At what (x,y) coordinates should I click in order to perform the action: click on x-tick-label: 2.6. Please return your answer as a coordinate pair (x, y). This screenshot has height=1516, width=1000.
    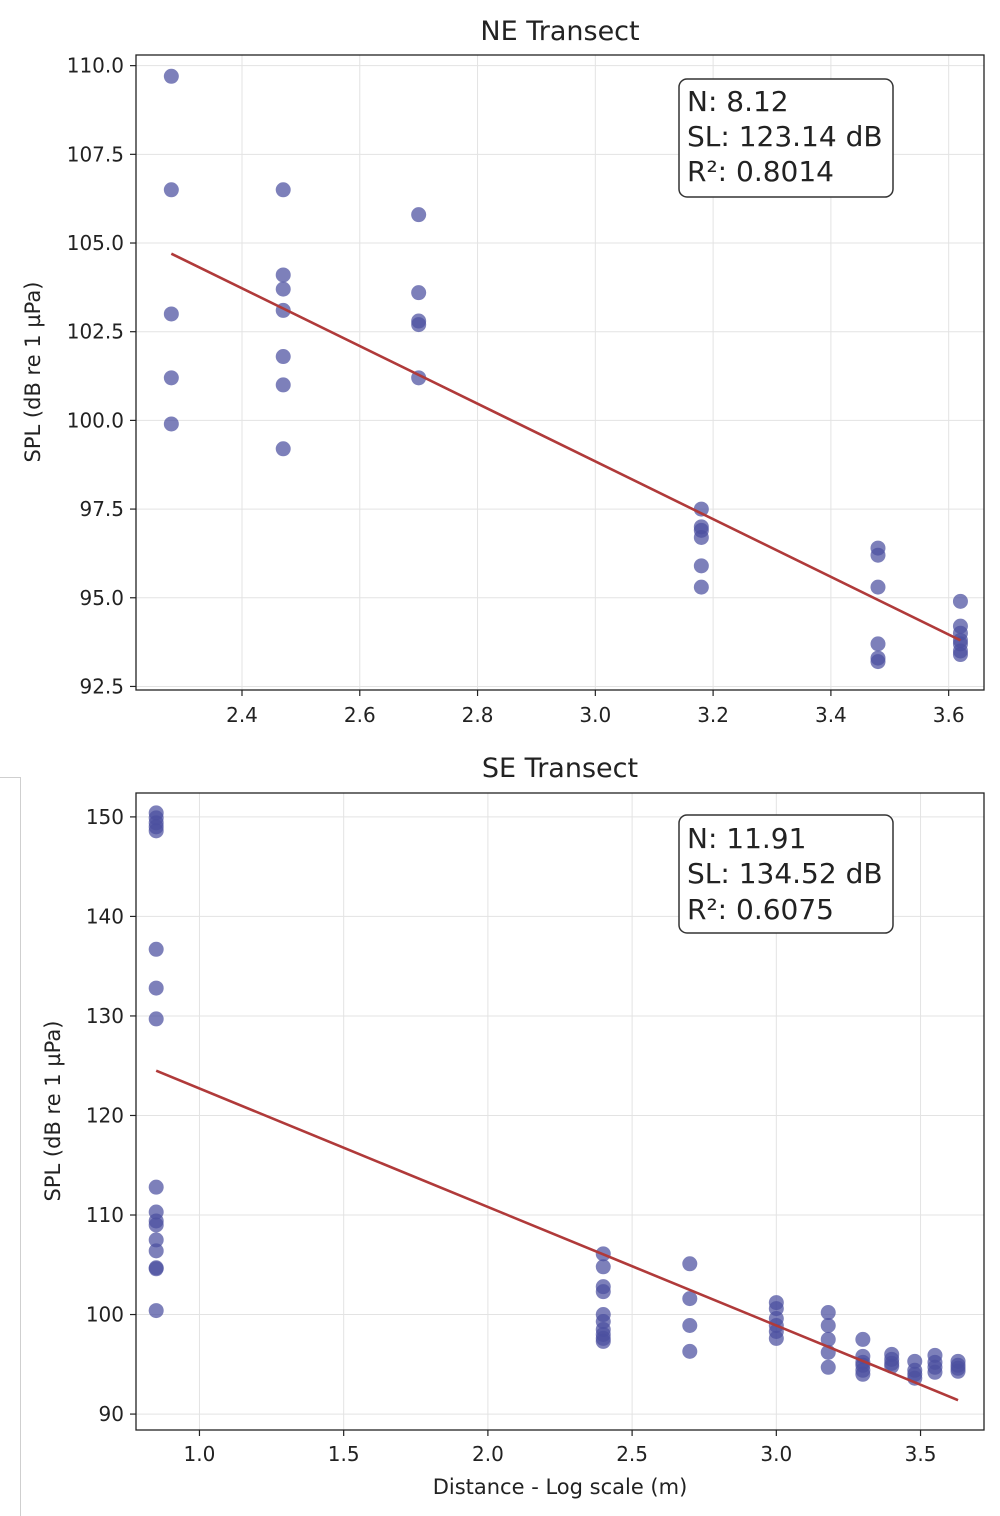
    Looking at the image, I should click on (360, 715).